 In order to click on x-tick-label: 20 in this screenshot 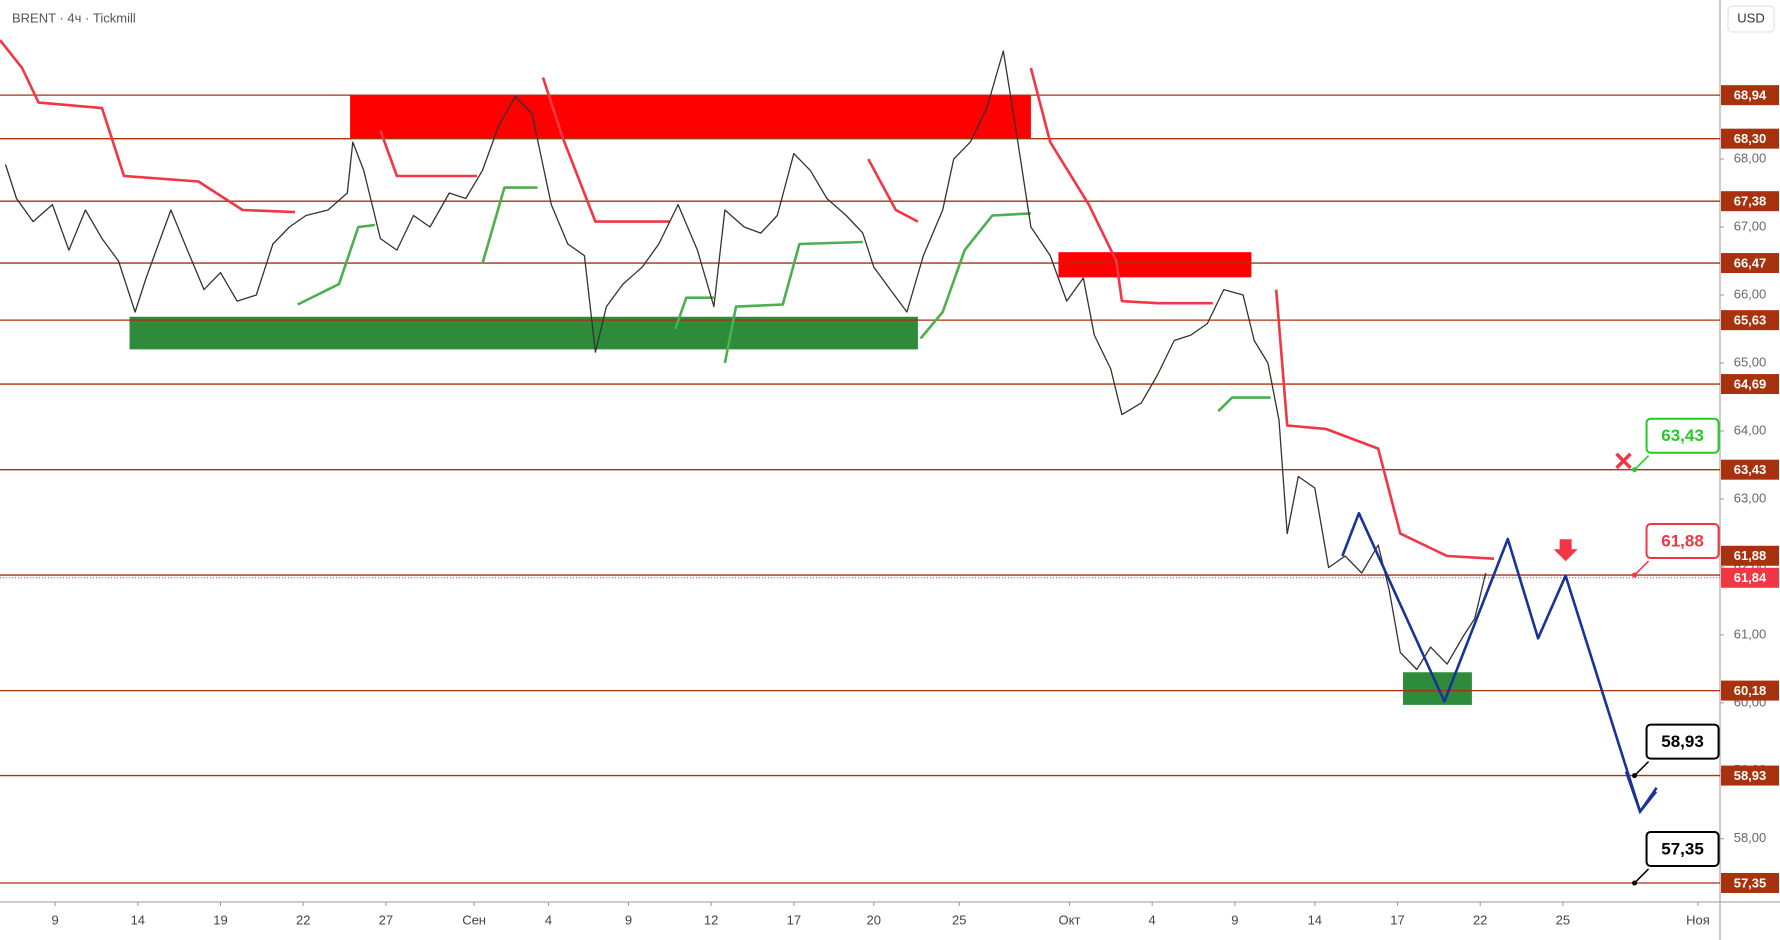, I will do `click(874, 919)`.